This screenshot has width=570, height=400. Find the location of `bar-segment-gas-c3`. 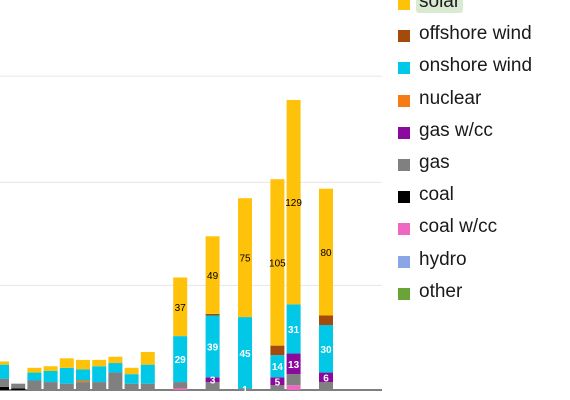

bar-segment-gas-c3 is located at coordinates (34, 385).